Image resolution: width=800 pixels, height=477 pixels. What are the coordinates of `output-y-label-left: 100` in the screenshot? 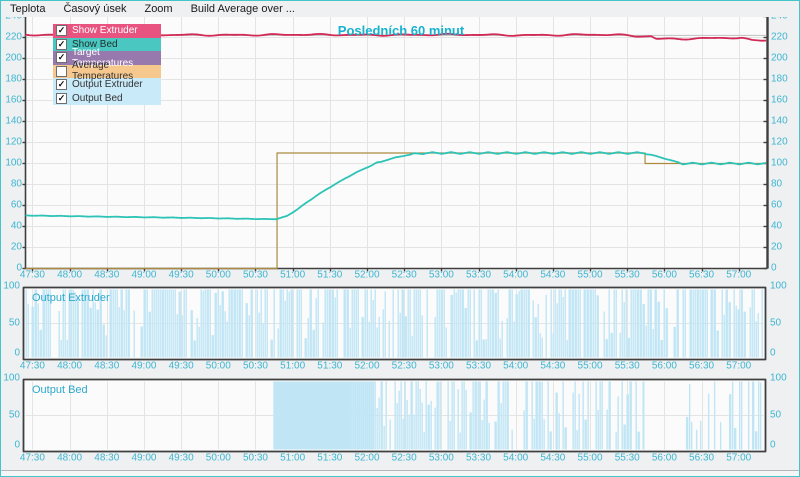 It's located at (11, 378).